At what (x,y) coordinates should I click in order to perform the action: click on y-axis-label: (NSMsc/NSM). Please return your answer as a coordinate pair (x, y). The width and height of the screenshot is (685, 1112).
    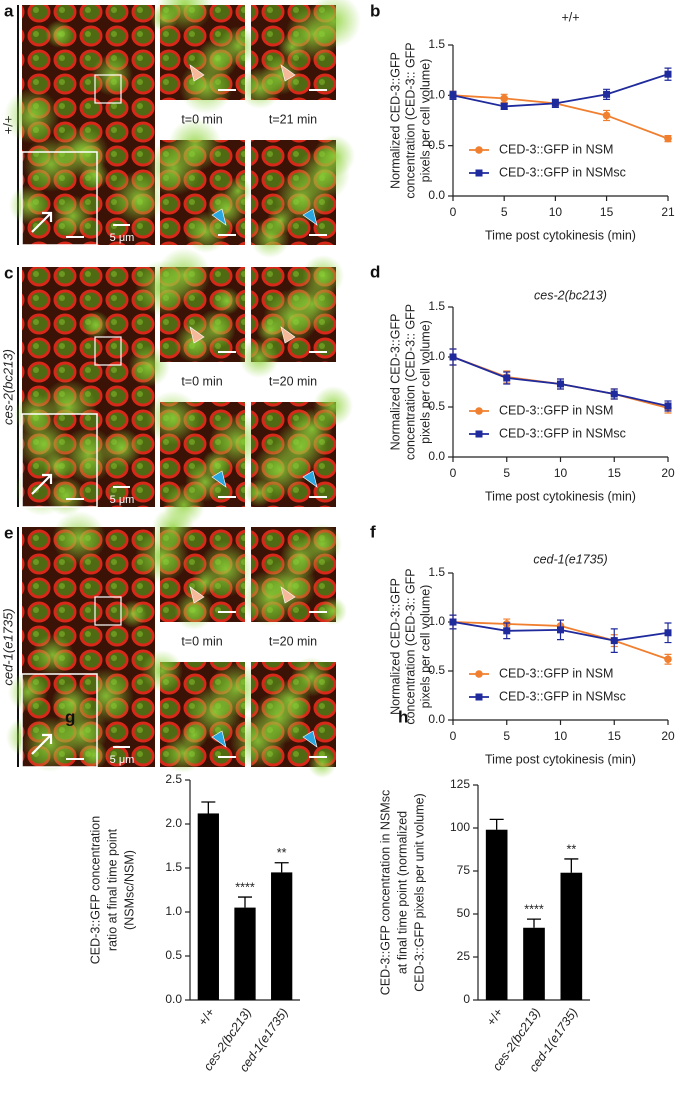
    Looking at the image, I should click on (129, 890).